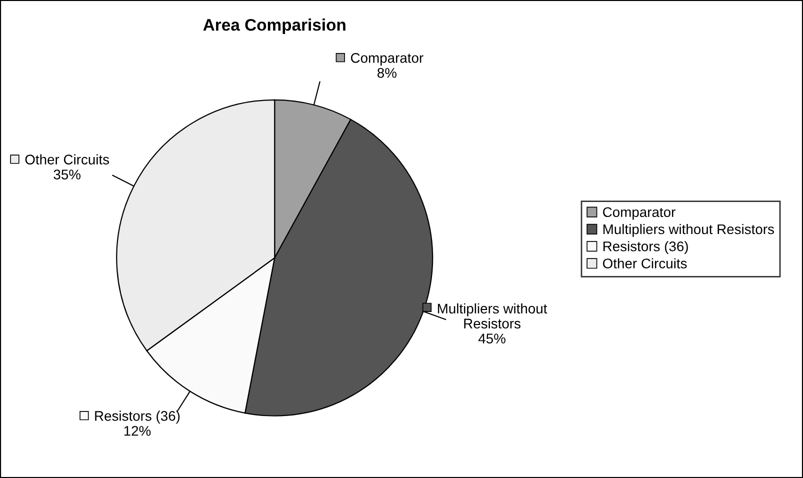  I want to click on data-label: 35%, so click(67, 175).